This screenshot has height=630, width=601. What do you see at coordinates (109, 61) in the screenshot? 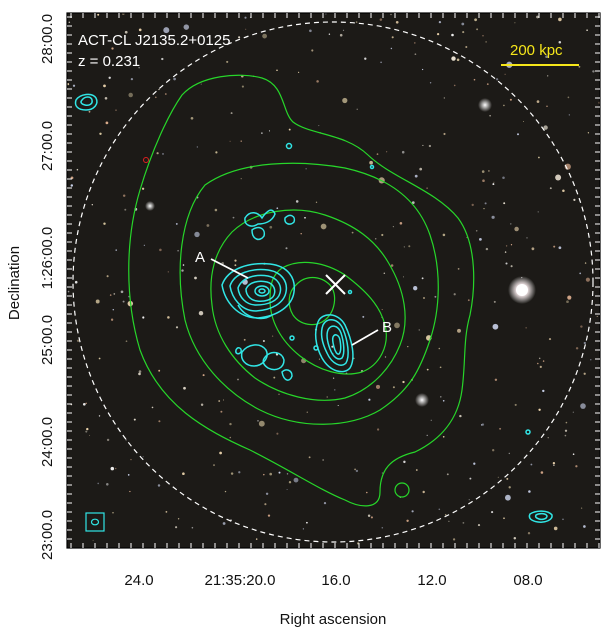
I see `redshift-label: z = 0.231` at bounding box center [109, 61].